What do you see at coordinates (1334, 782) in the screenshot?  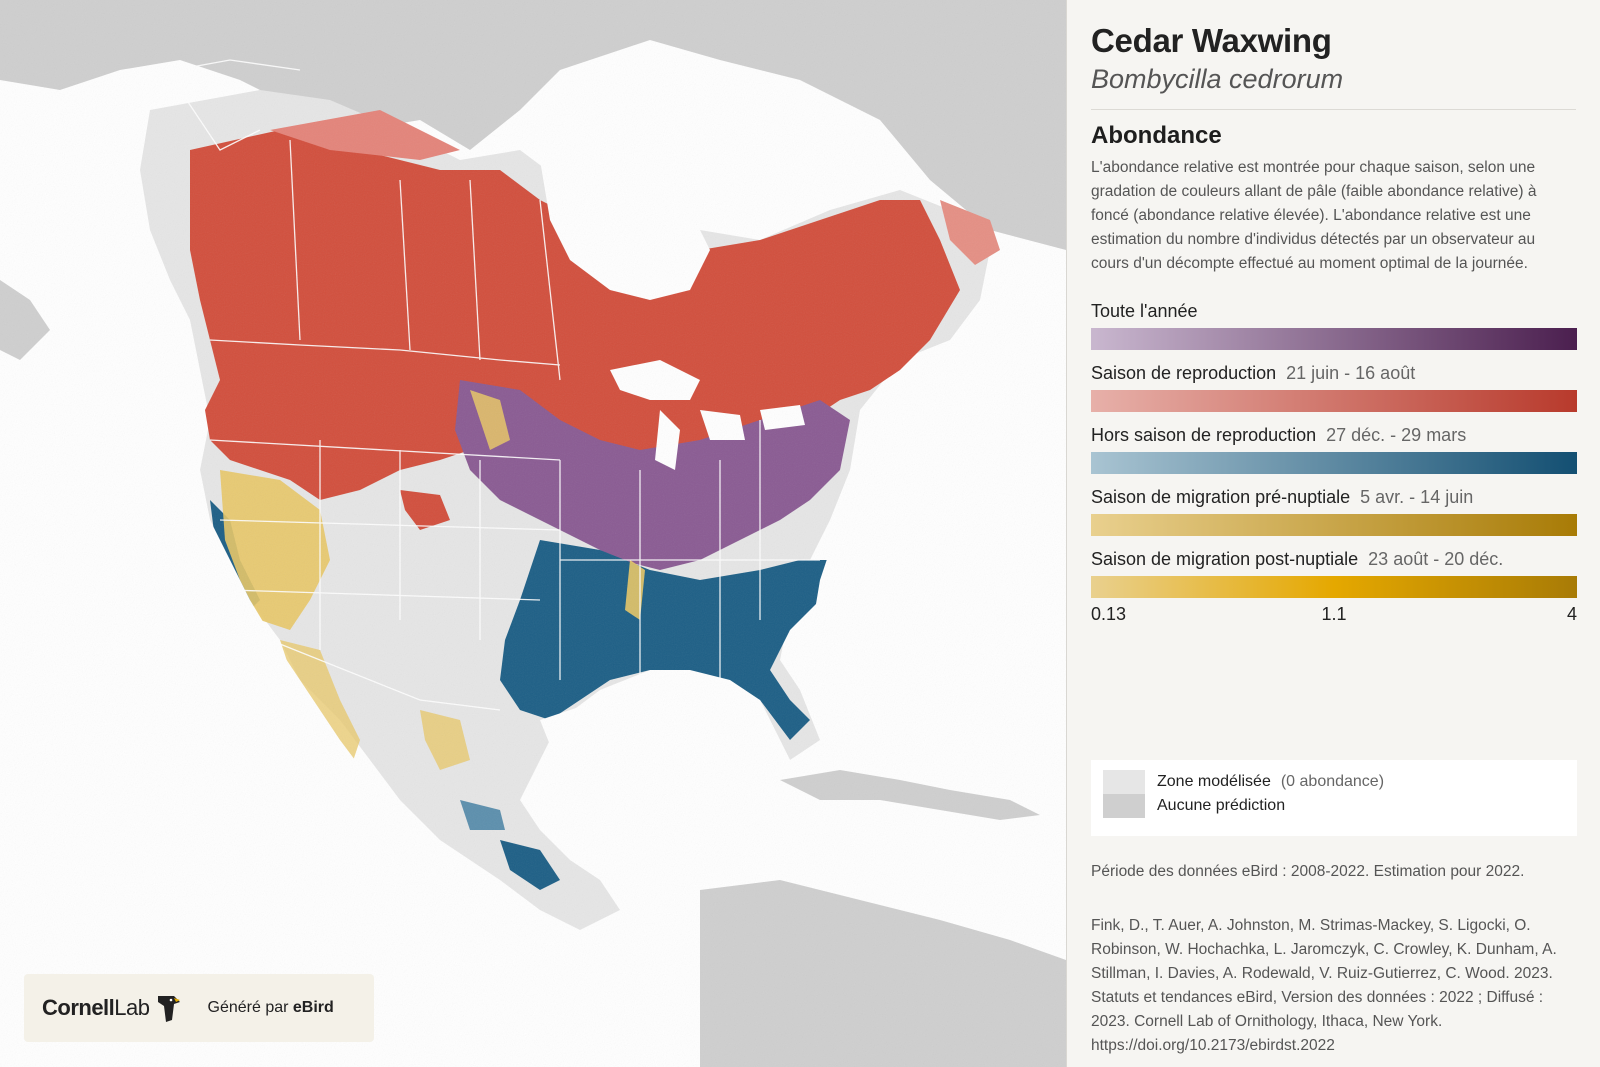 I see `legend-modeled-zone: Zone modélisée (0 abondance)` at bounding box center [1334, 782].